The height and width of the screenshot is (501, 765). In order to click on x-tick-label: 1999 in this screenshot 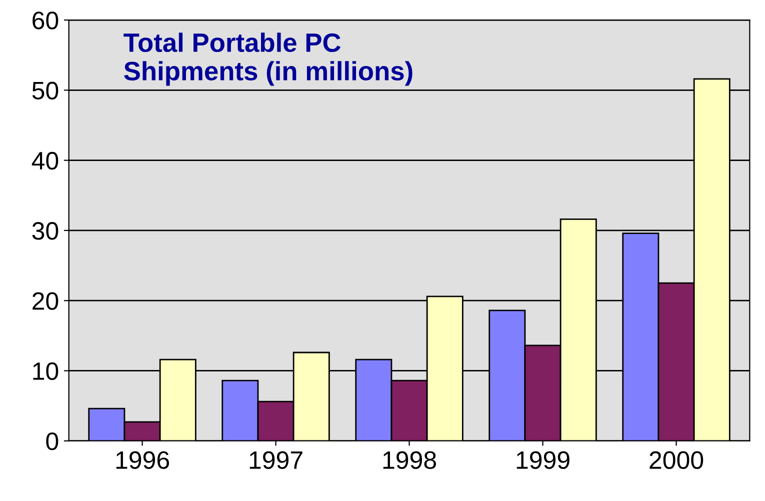, I will do `click(543, 460)`.